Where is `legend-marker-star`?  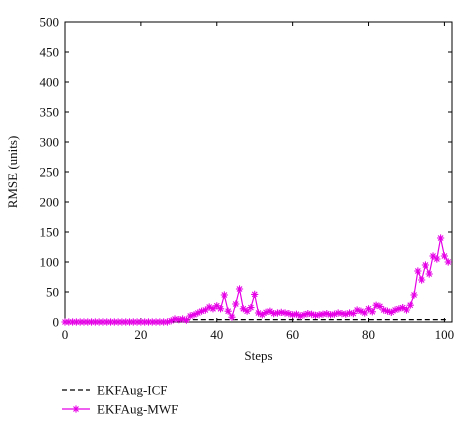 legend-marker-star is located at coordinates (76, 409).